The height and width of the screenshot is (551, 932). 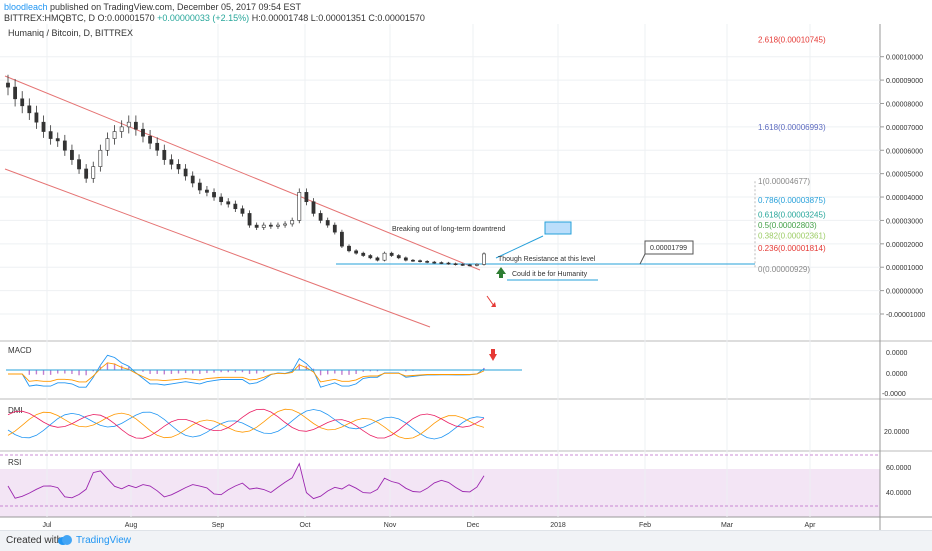 What do you see at coordinates (493, 304) in the screenshot?
I see `down-pointer-head` at bounding box center [493, 304].